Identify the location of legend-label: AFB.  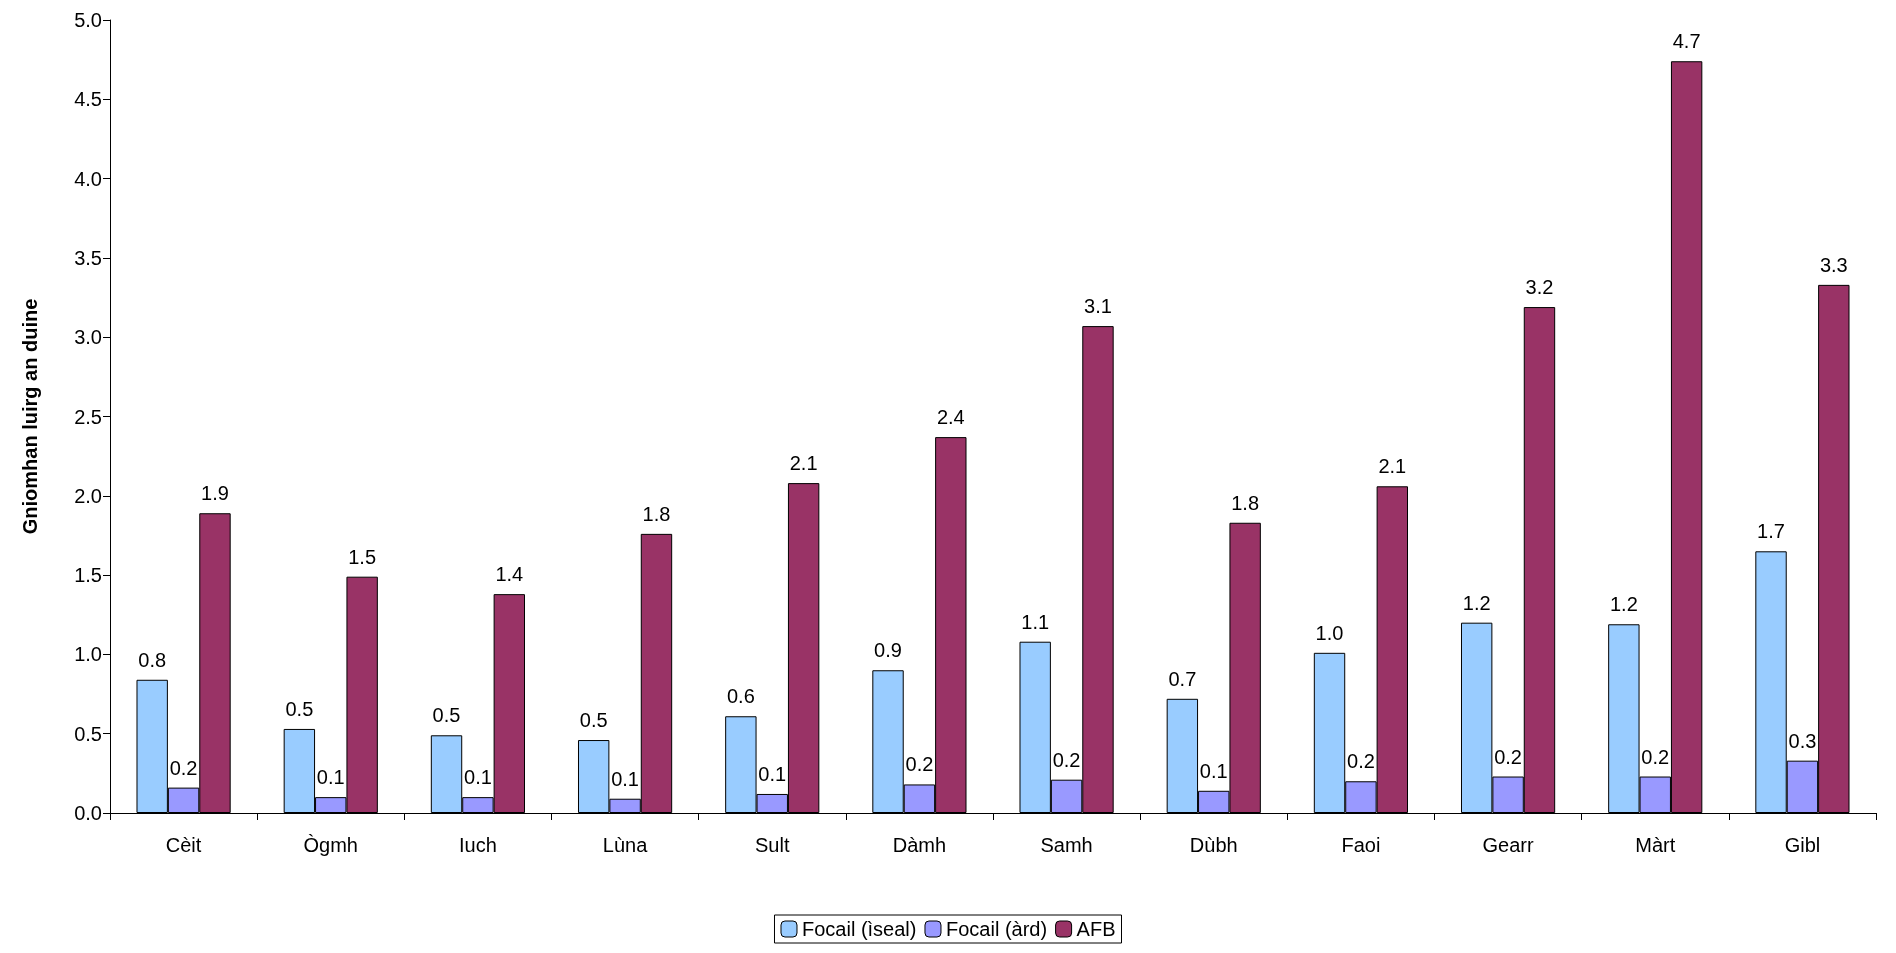
(1096, 929).